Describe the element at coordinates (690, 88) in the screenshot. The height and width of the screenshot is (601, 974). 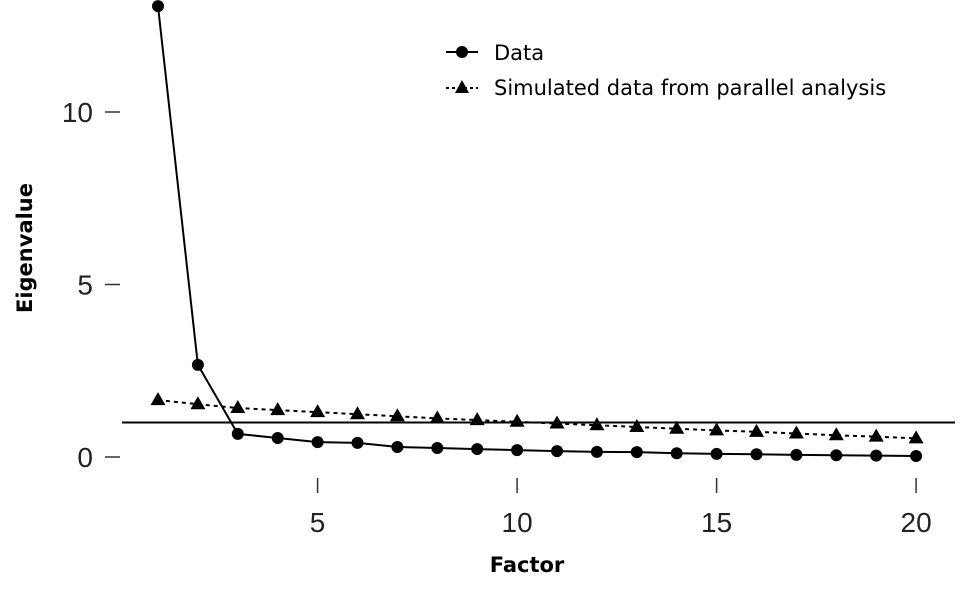
I see `legend-simulated-label: Simulated data from parallel analysis` at that location.